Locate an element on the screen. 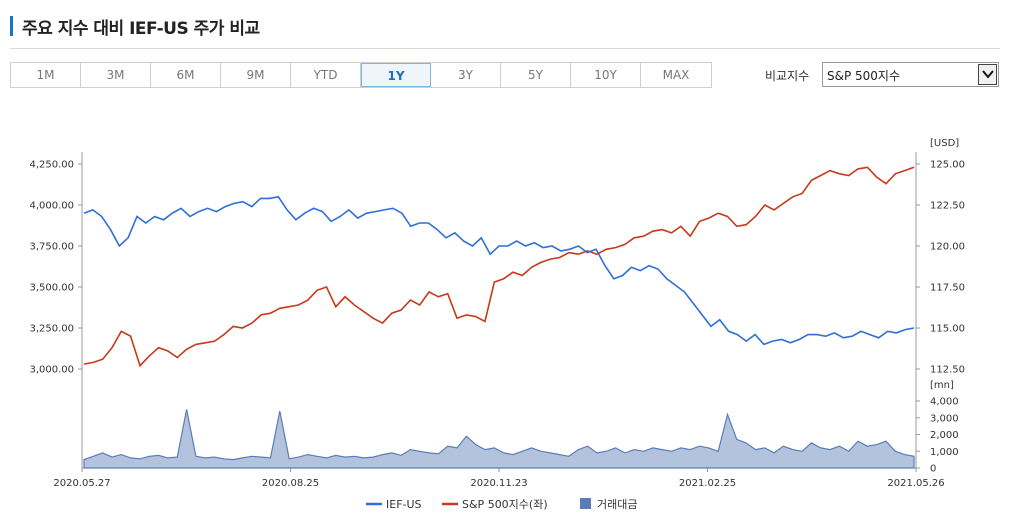 This screenshot has width=1012, height=530. period-tab-10y: 10Y is located at coordinates (606, 75).